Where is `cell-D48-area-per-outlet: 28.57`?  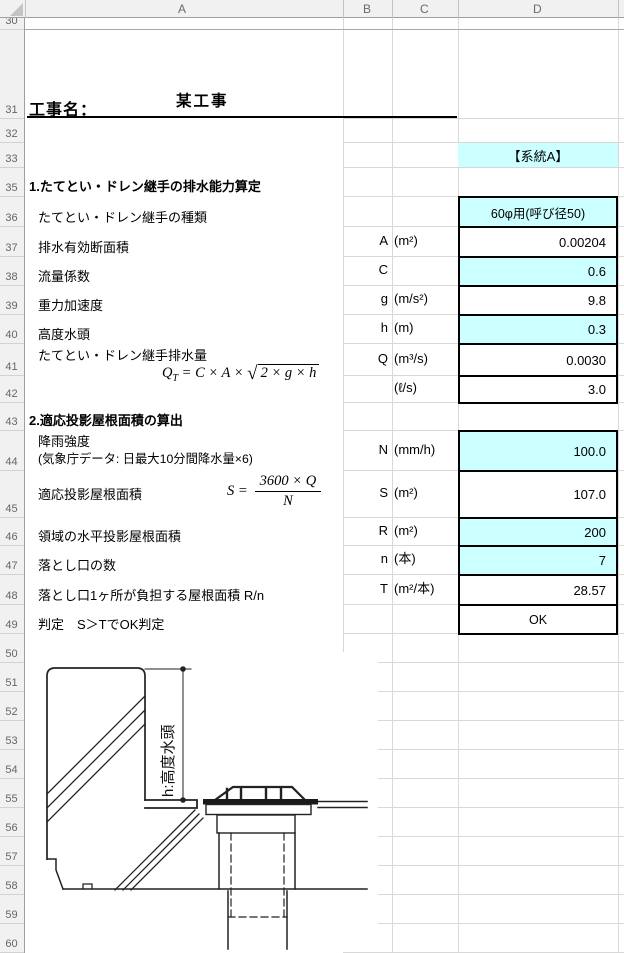 cell-D48-area-per-outlet: 28.57 is located at coordinates (538, 590).